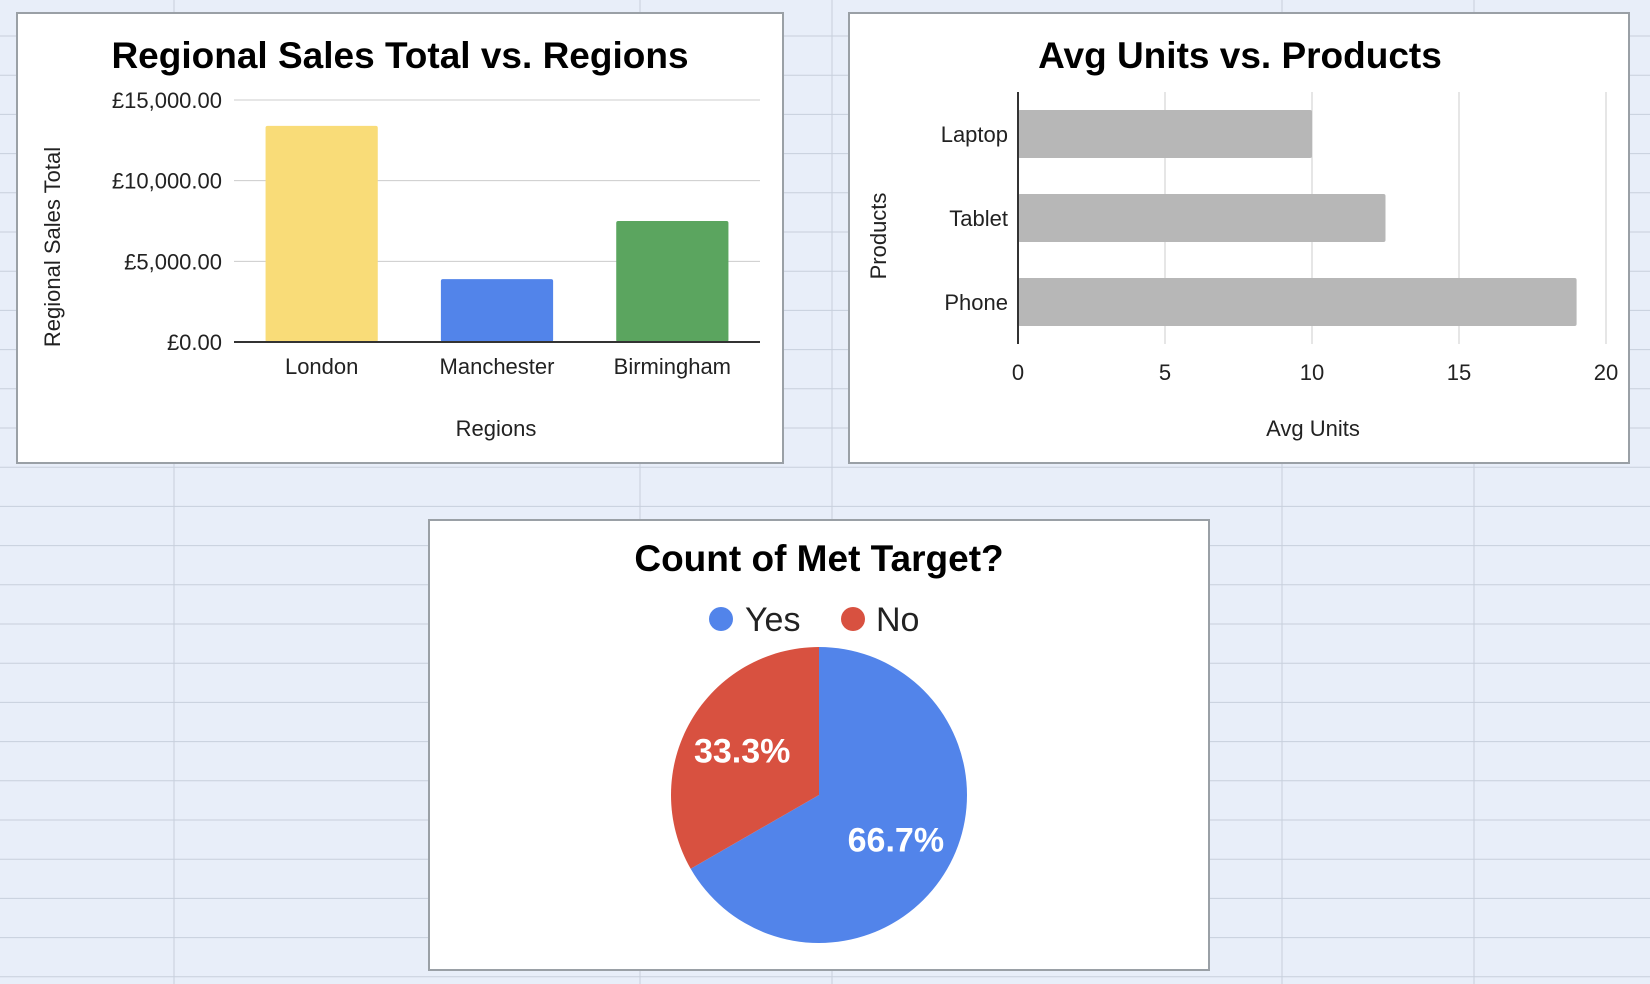  Describe the element at coordinates (496, 428) in the screenshot. I see `x-axis-title: Regions` at that location.